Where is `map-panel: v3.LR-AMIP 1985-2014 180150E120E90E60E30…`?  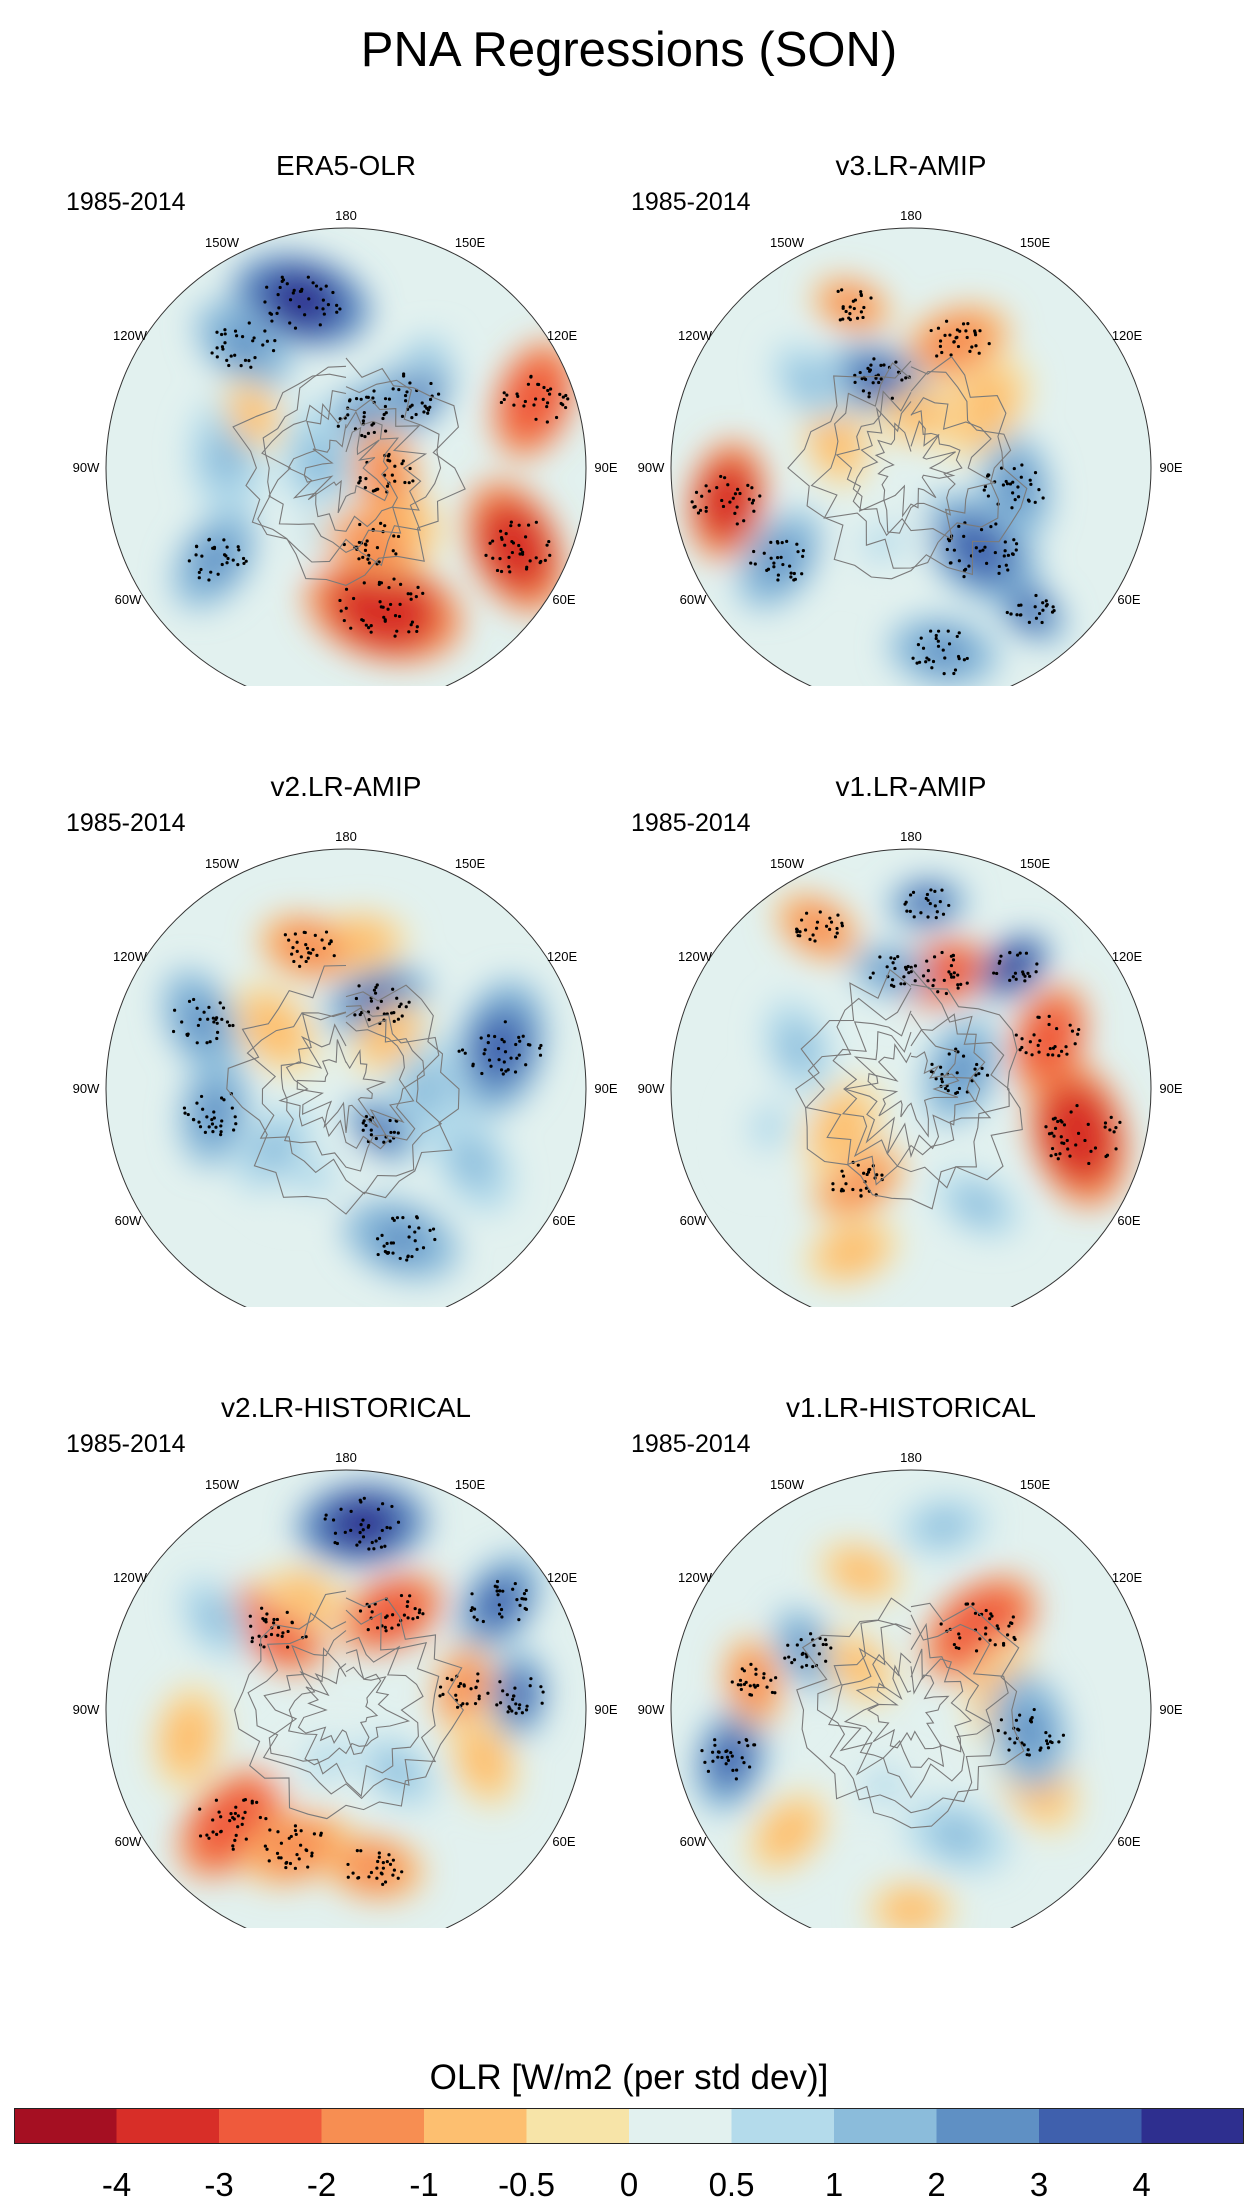 map-panel: v3.LR-AMIP 1985-2014 180150E120E90E60E30… is located at coordinates (911, 416).